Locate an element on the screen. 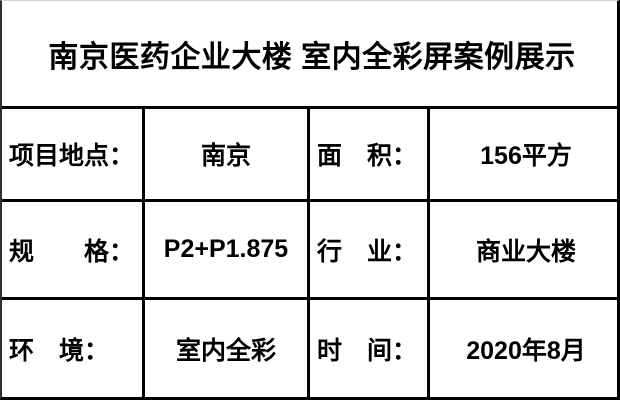  value-industry: 商业大楼 is located at coordinates (522, 248).